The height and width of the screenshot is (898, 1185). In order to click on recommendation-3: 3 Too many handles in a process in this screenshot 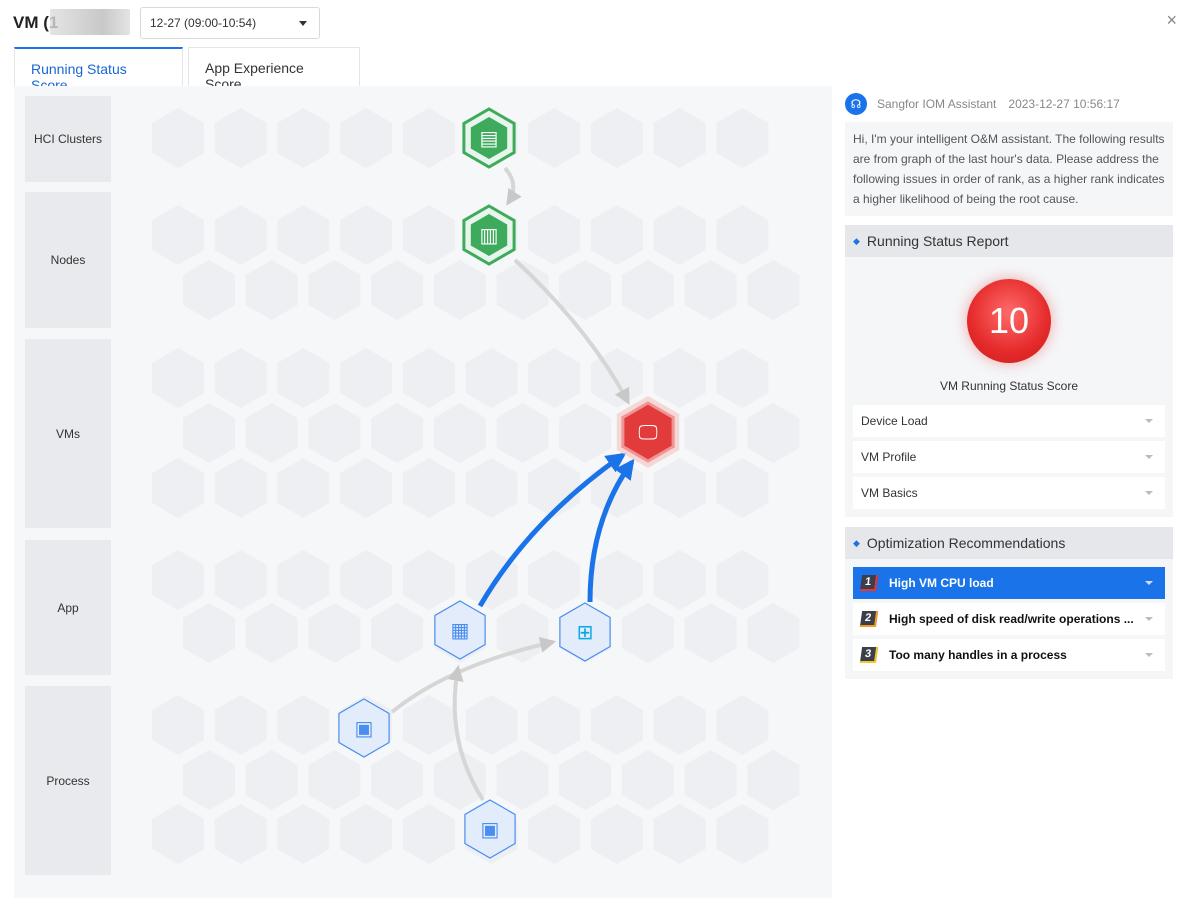, I will do `click(1009, 655)`.